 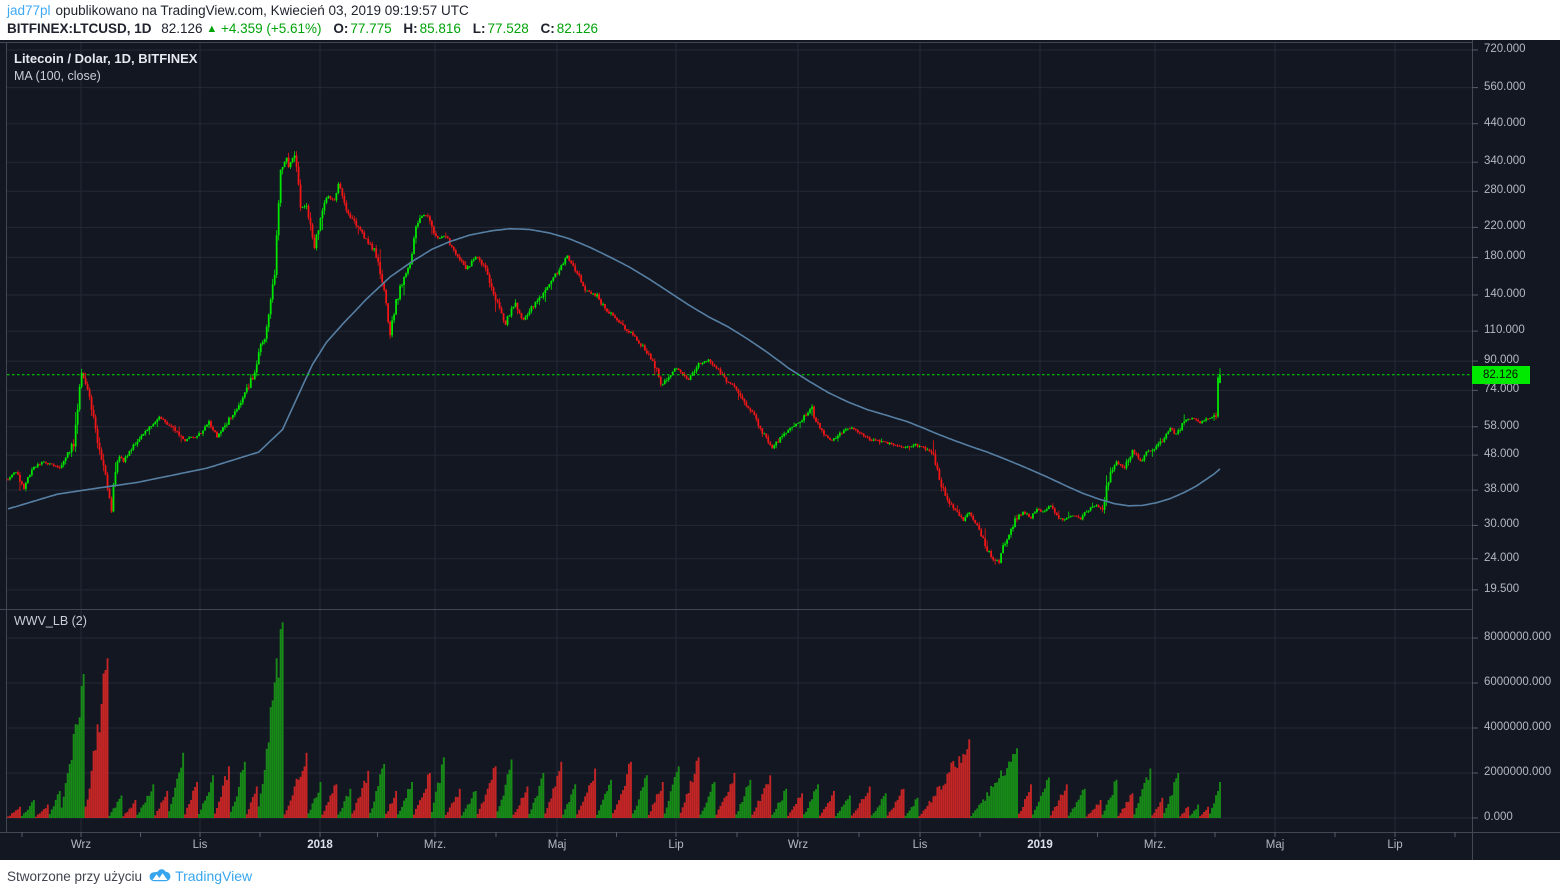 What do you see at coordinates (1505, 87) in the screenshot?
I see `price-axis-label: 560.000` at bounding box center [1505, 87].